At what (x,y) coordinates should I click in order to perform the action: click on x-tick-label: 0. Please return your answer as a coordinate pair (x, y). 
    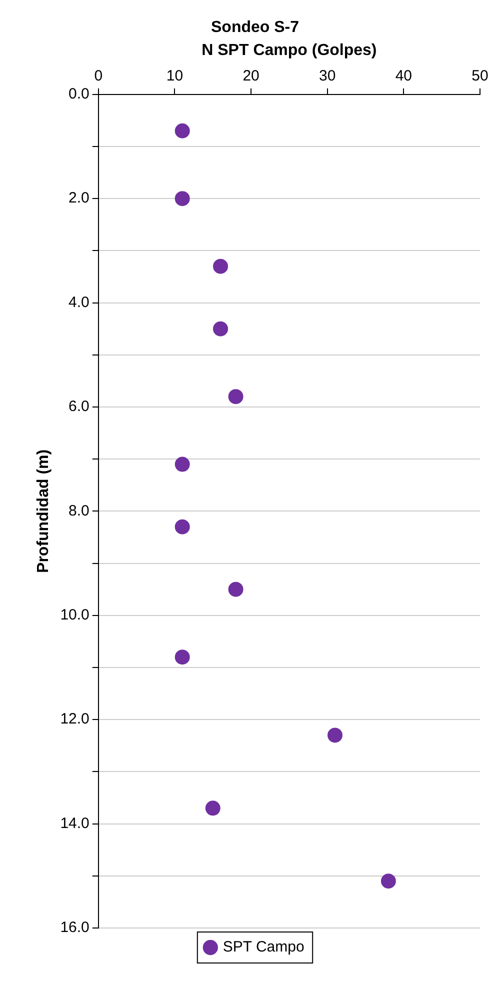
    Looking at the image, I should click on (98, 76).